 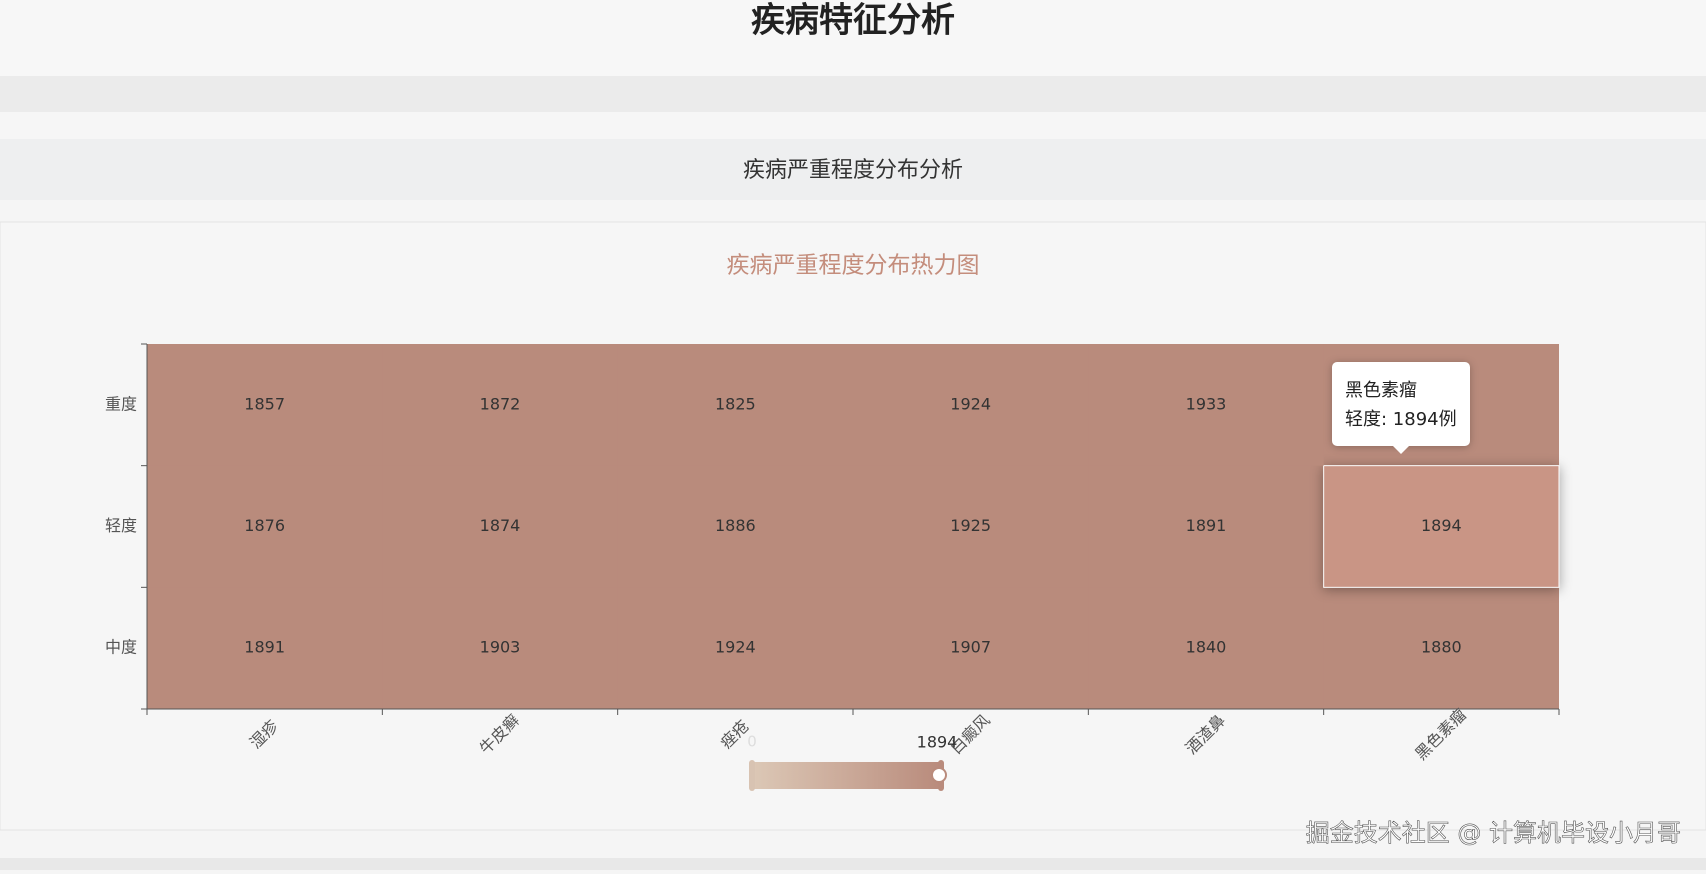 What do you see at coordinates (937, 742) in the screenshot?
I see `visual-map-value-label: 1894` at bounding box center [937, 742].